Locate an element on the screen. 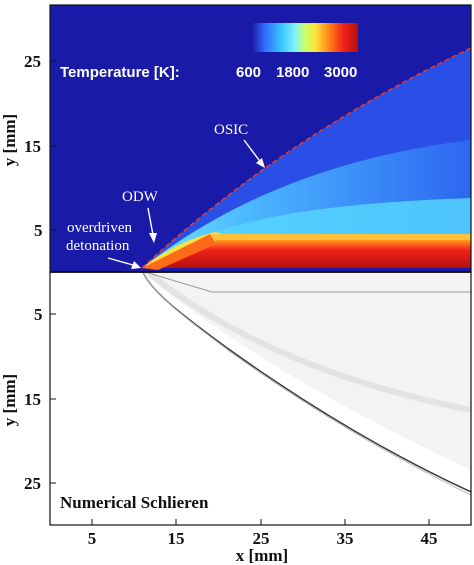 The image size is (474, 565). osic-arrowhead is located at coordinates (260, 163).